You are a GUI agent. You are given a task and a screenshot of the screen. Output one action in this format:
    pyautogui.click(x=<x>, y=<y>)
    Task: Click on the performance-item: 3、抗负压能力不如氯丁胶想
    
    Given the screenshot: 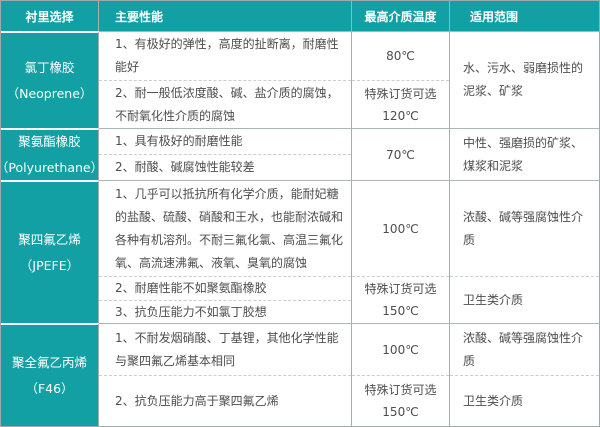 What is the action you would take?
    pyautogui.click(x=225, y=311)
    